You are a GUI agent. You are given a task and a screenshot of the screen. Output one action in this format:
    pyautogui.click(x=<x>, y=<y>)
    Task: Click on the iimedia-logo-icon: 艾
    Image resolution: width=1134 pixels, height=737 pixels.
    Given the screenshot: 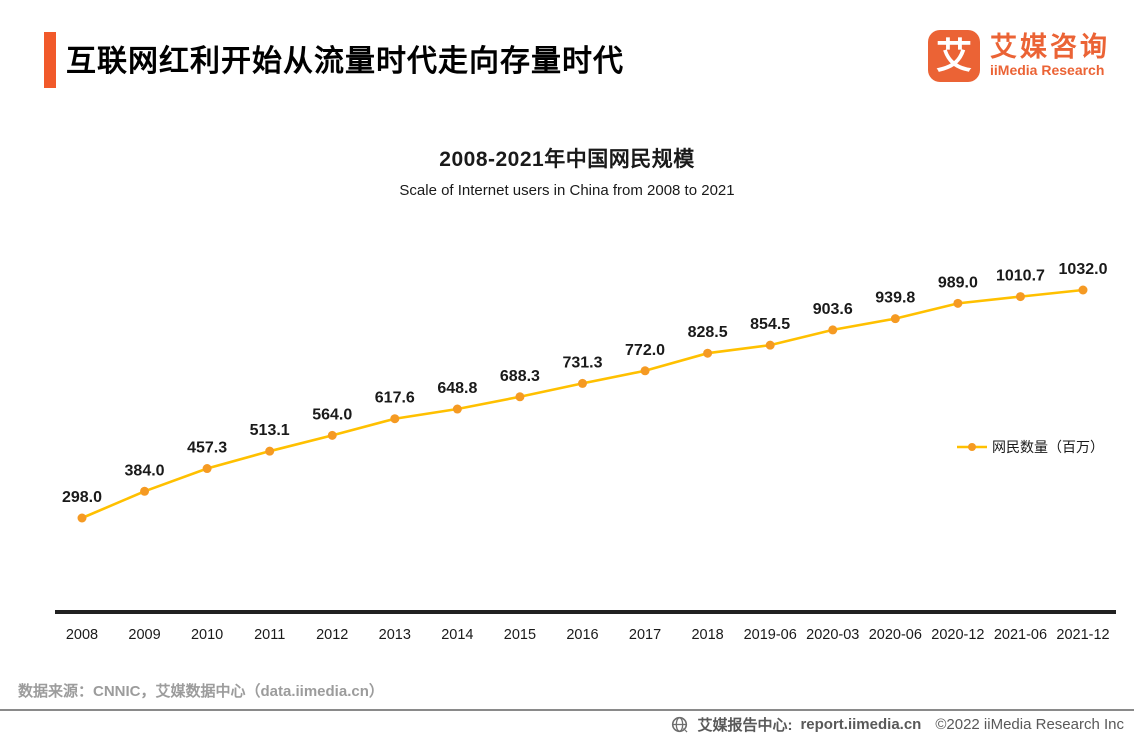 What is the action you would take?
    pyautogui.click(x=954, y=56)
    